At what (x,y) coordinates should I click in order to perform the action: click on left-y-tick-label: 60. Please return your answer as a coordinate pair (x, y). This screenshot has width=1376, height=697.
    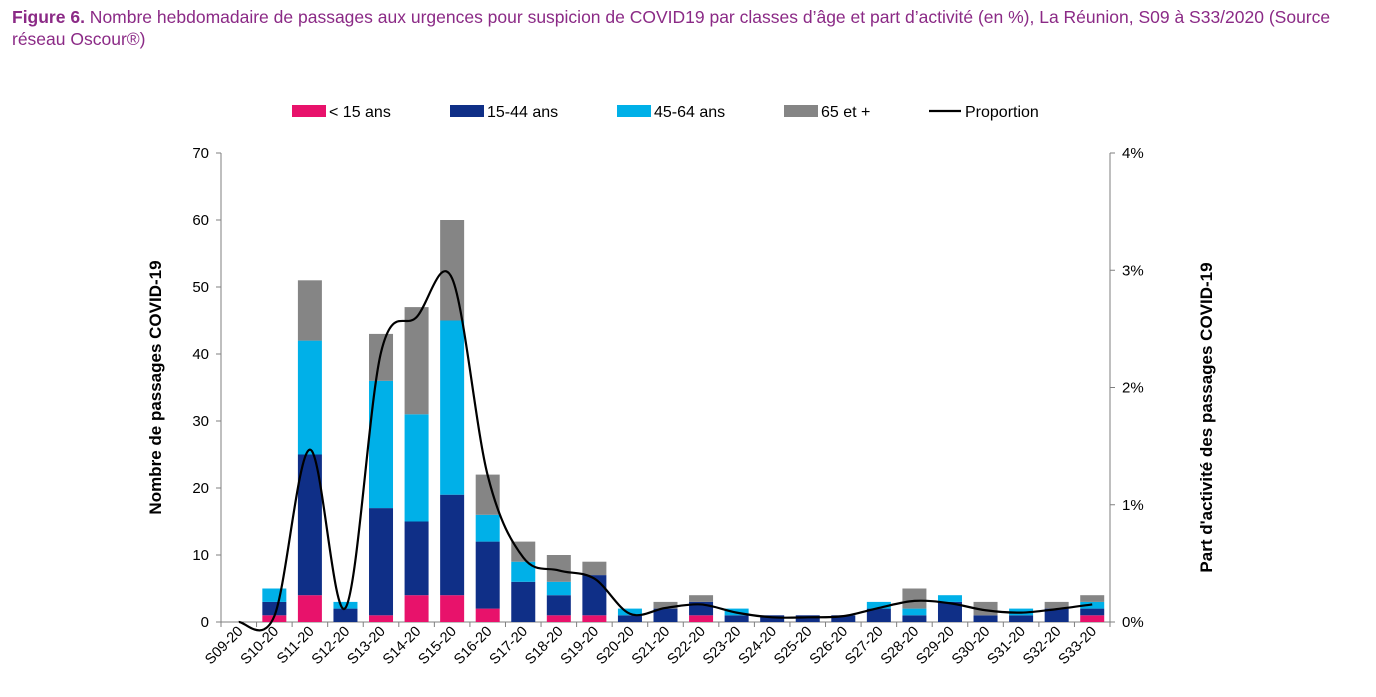
    Looking at the image, I should click on (200, 220).